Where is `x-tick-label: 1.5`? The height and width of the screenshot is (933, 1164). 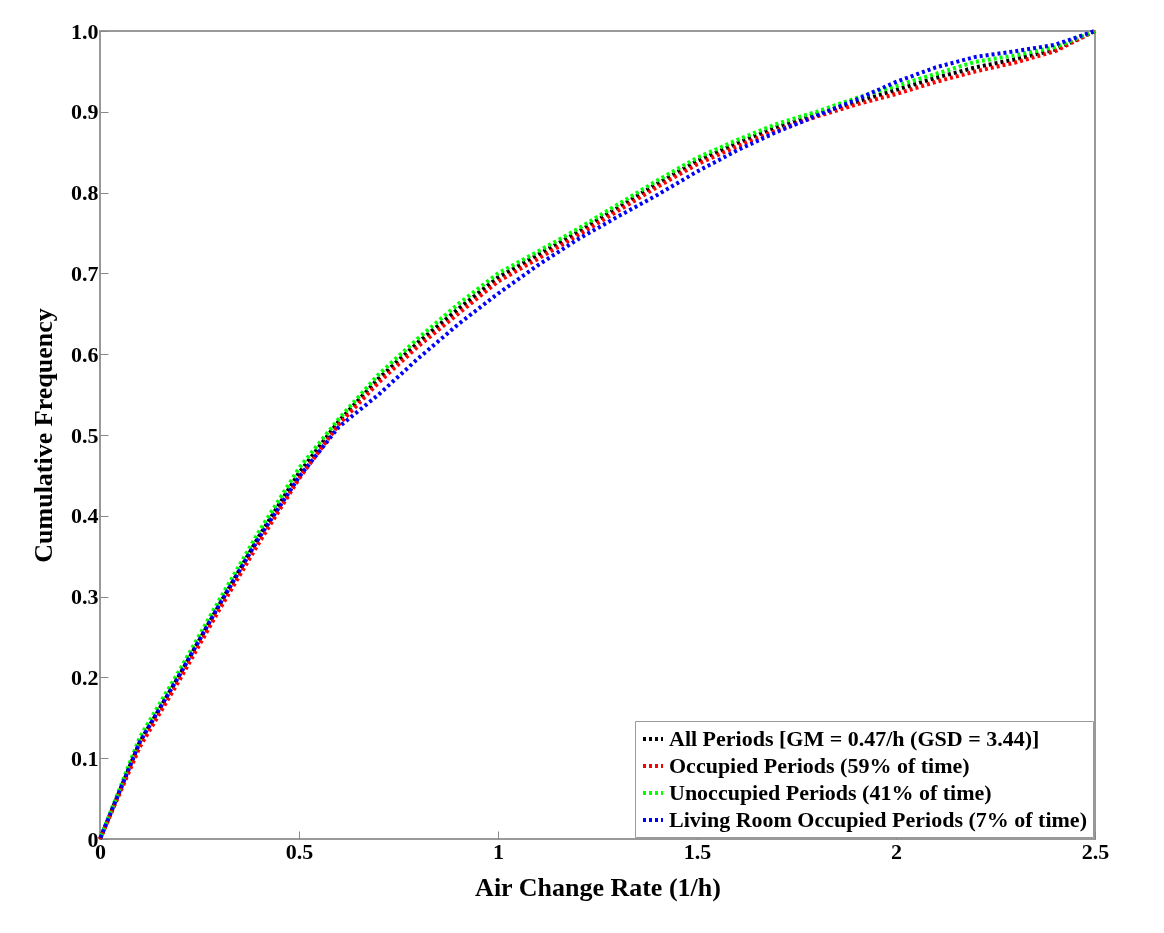
x-tick-label: 1.5 is located at coordinates (697, 851).